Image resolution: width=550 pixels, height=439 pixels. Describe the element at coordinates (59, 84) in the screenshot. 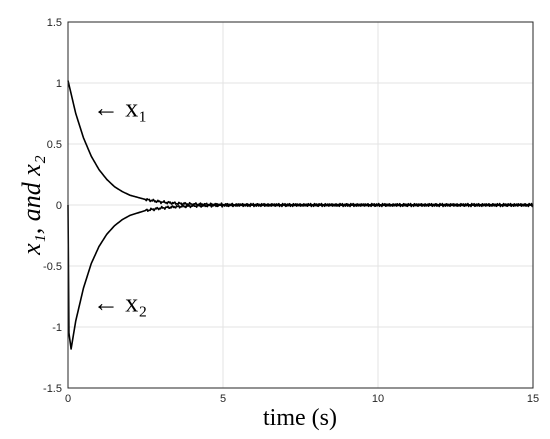

I see `y-tick-label: 1` at that location.